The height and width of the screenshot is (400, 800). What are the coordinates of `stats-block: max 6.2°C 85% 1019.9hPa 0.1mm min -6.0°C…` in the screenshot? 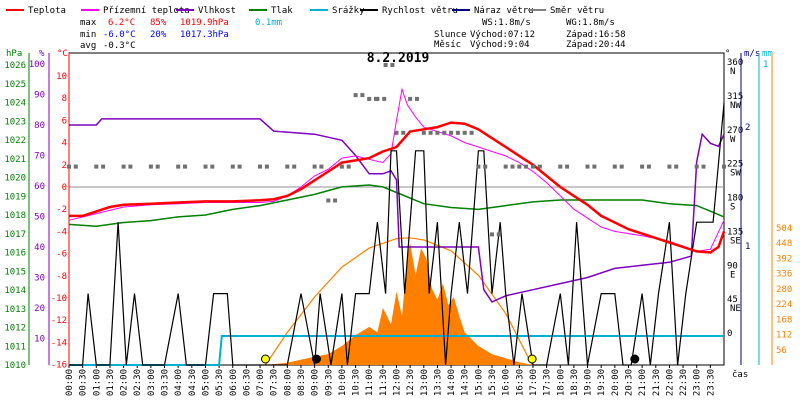 It's located at (181, 34).